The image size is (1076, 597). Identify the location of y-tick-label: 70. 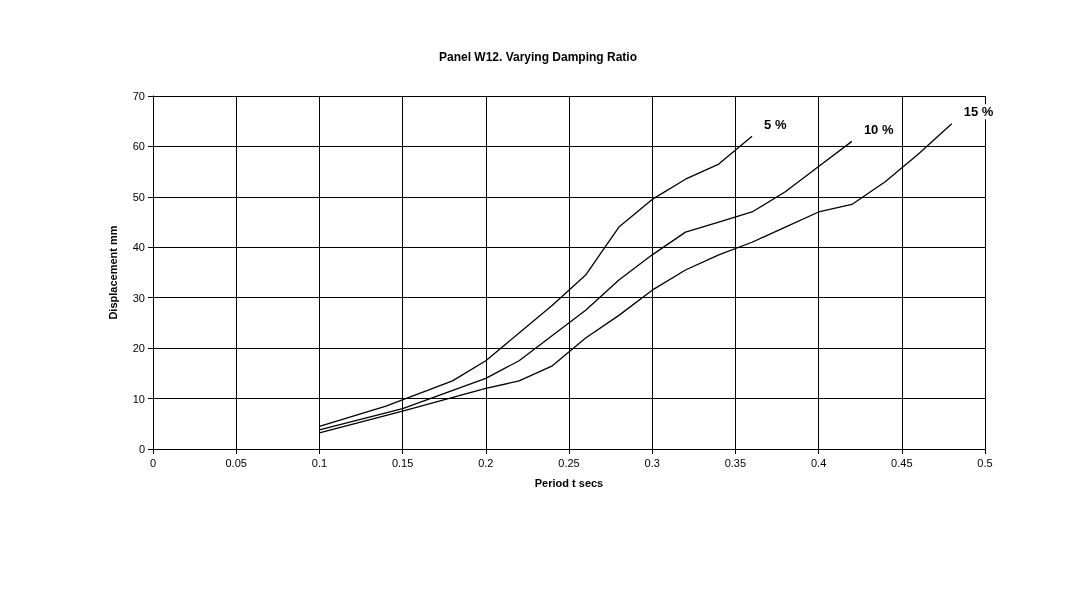
(138, 96).